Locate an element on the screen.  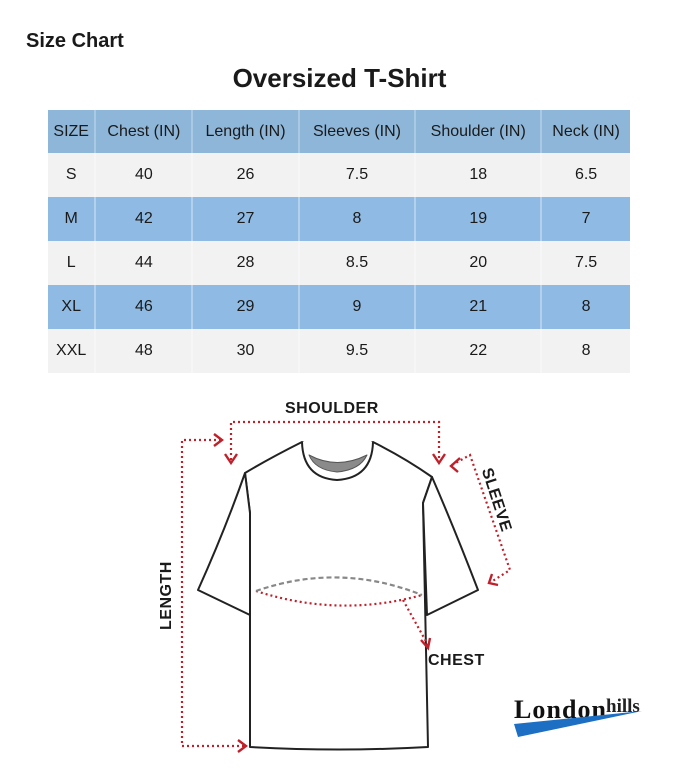
column-header: Neck (IN) is located at coordinates (585, 131).